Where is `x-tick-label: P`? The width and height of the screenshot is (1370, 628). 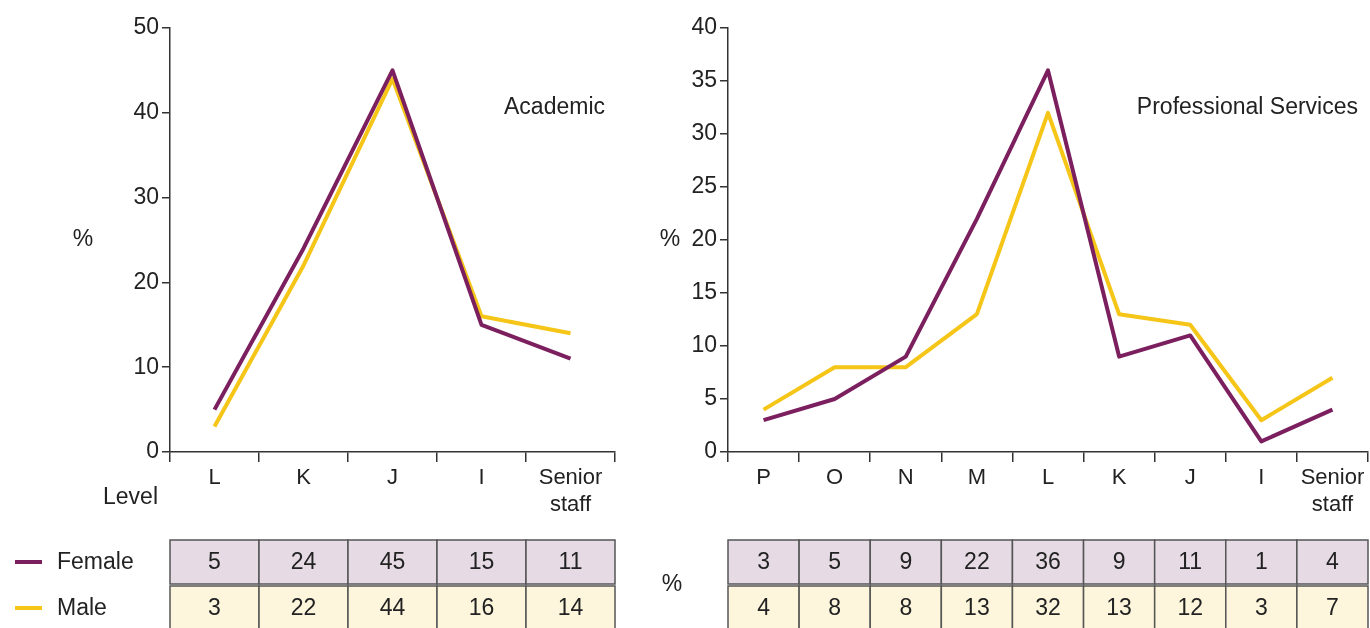 x-tick-label: P is located at coordinates (763, 477).